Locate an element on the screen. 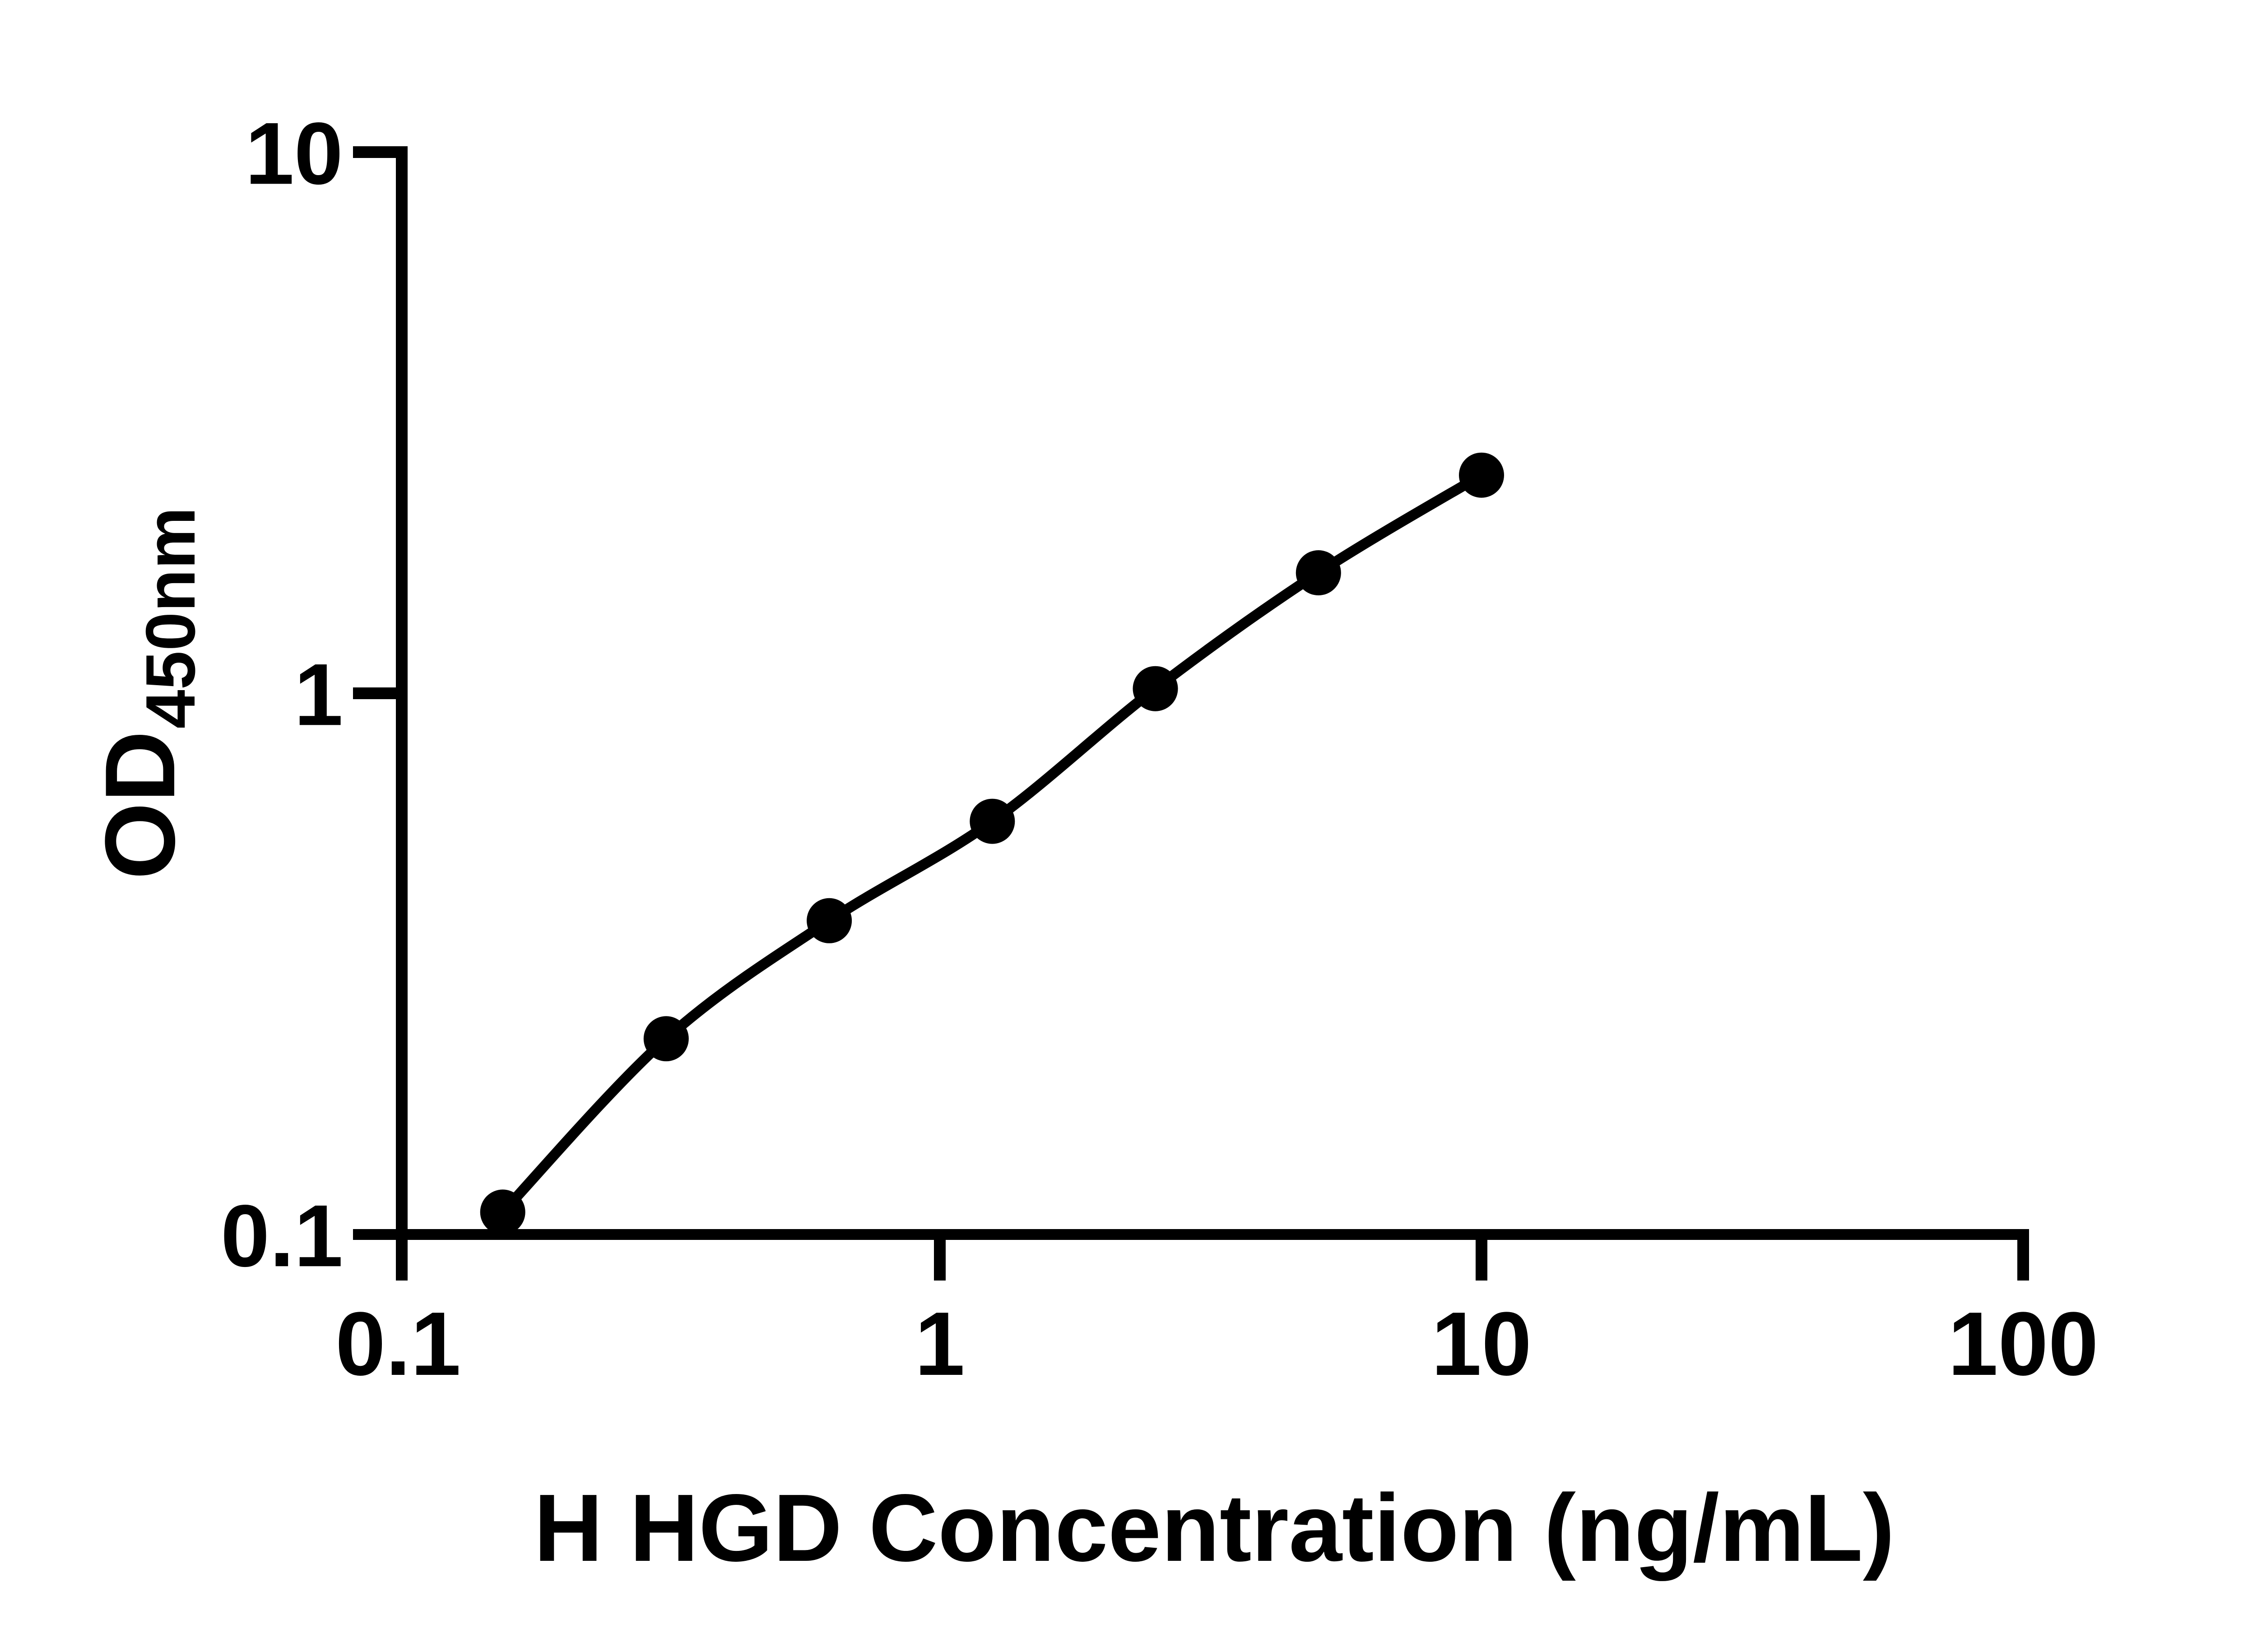  x-axis-title: H HGD Concentration (ng/mL) is located at coordinates (1214, 1527).